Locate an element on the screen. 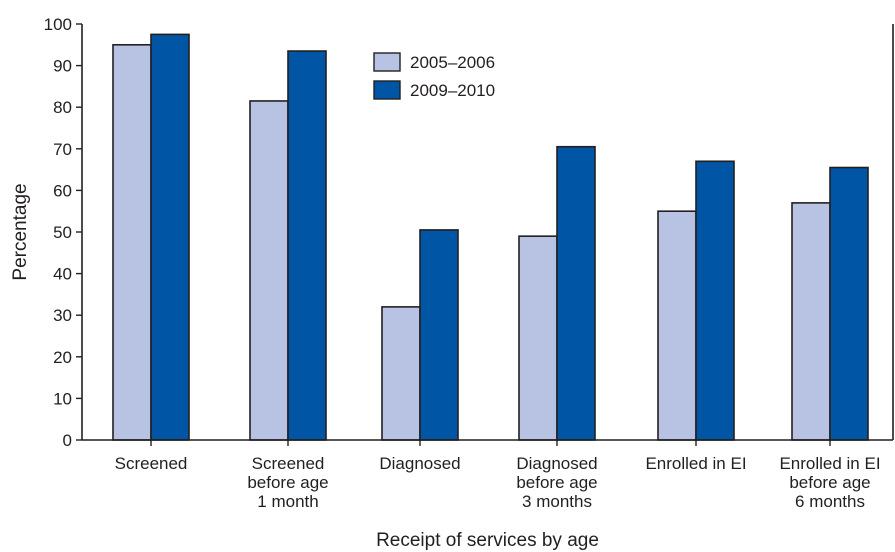 Image resolution: width=895 pixels, height=552 pixels. x-category-label: 1 month is located at coordinates (287, 501).